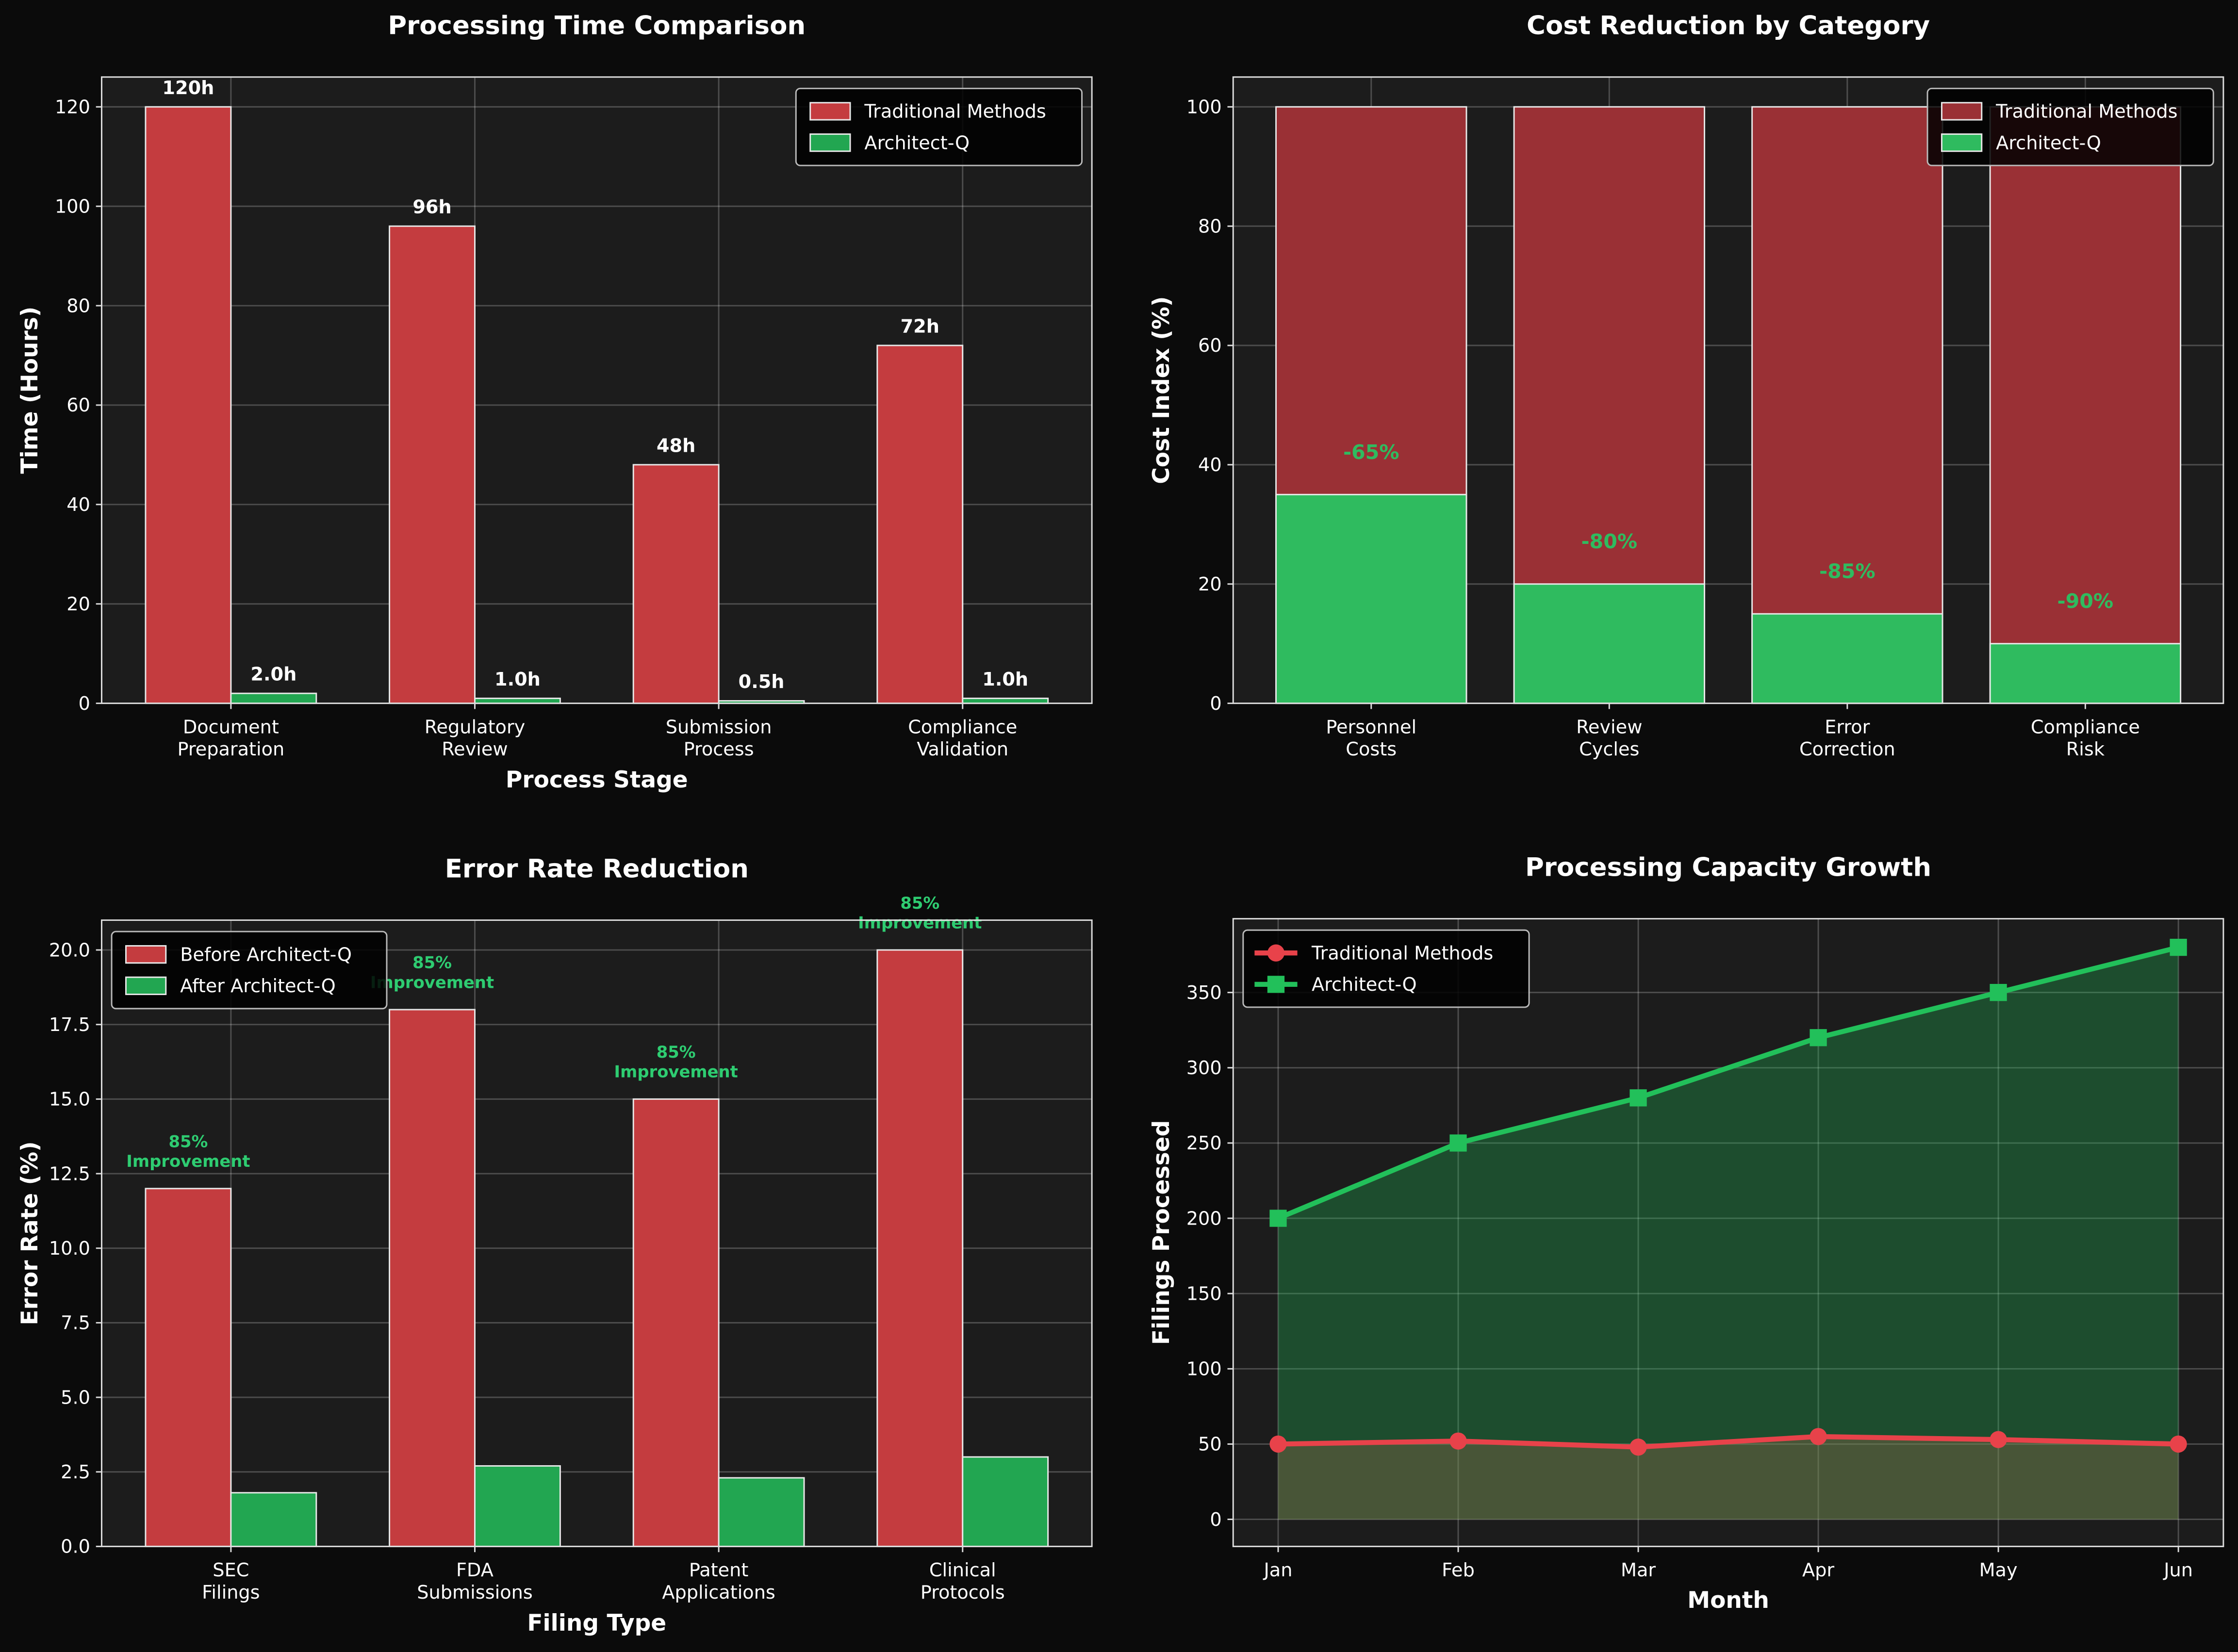 Image resolution: width=2238 pixels, height=1652 pixels. I want to click on y-tick-label: 40, so click(1210, 465).